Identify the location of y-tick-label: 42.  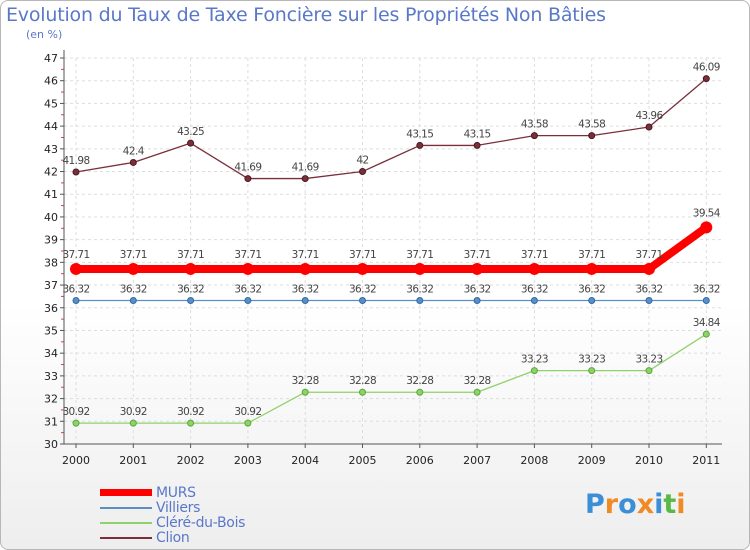
(51, 172).